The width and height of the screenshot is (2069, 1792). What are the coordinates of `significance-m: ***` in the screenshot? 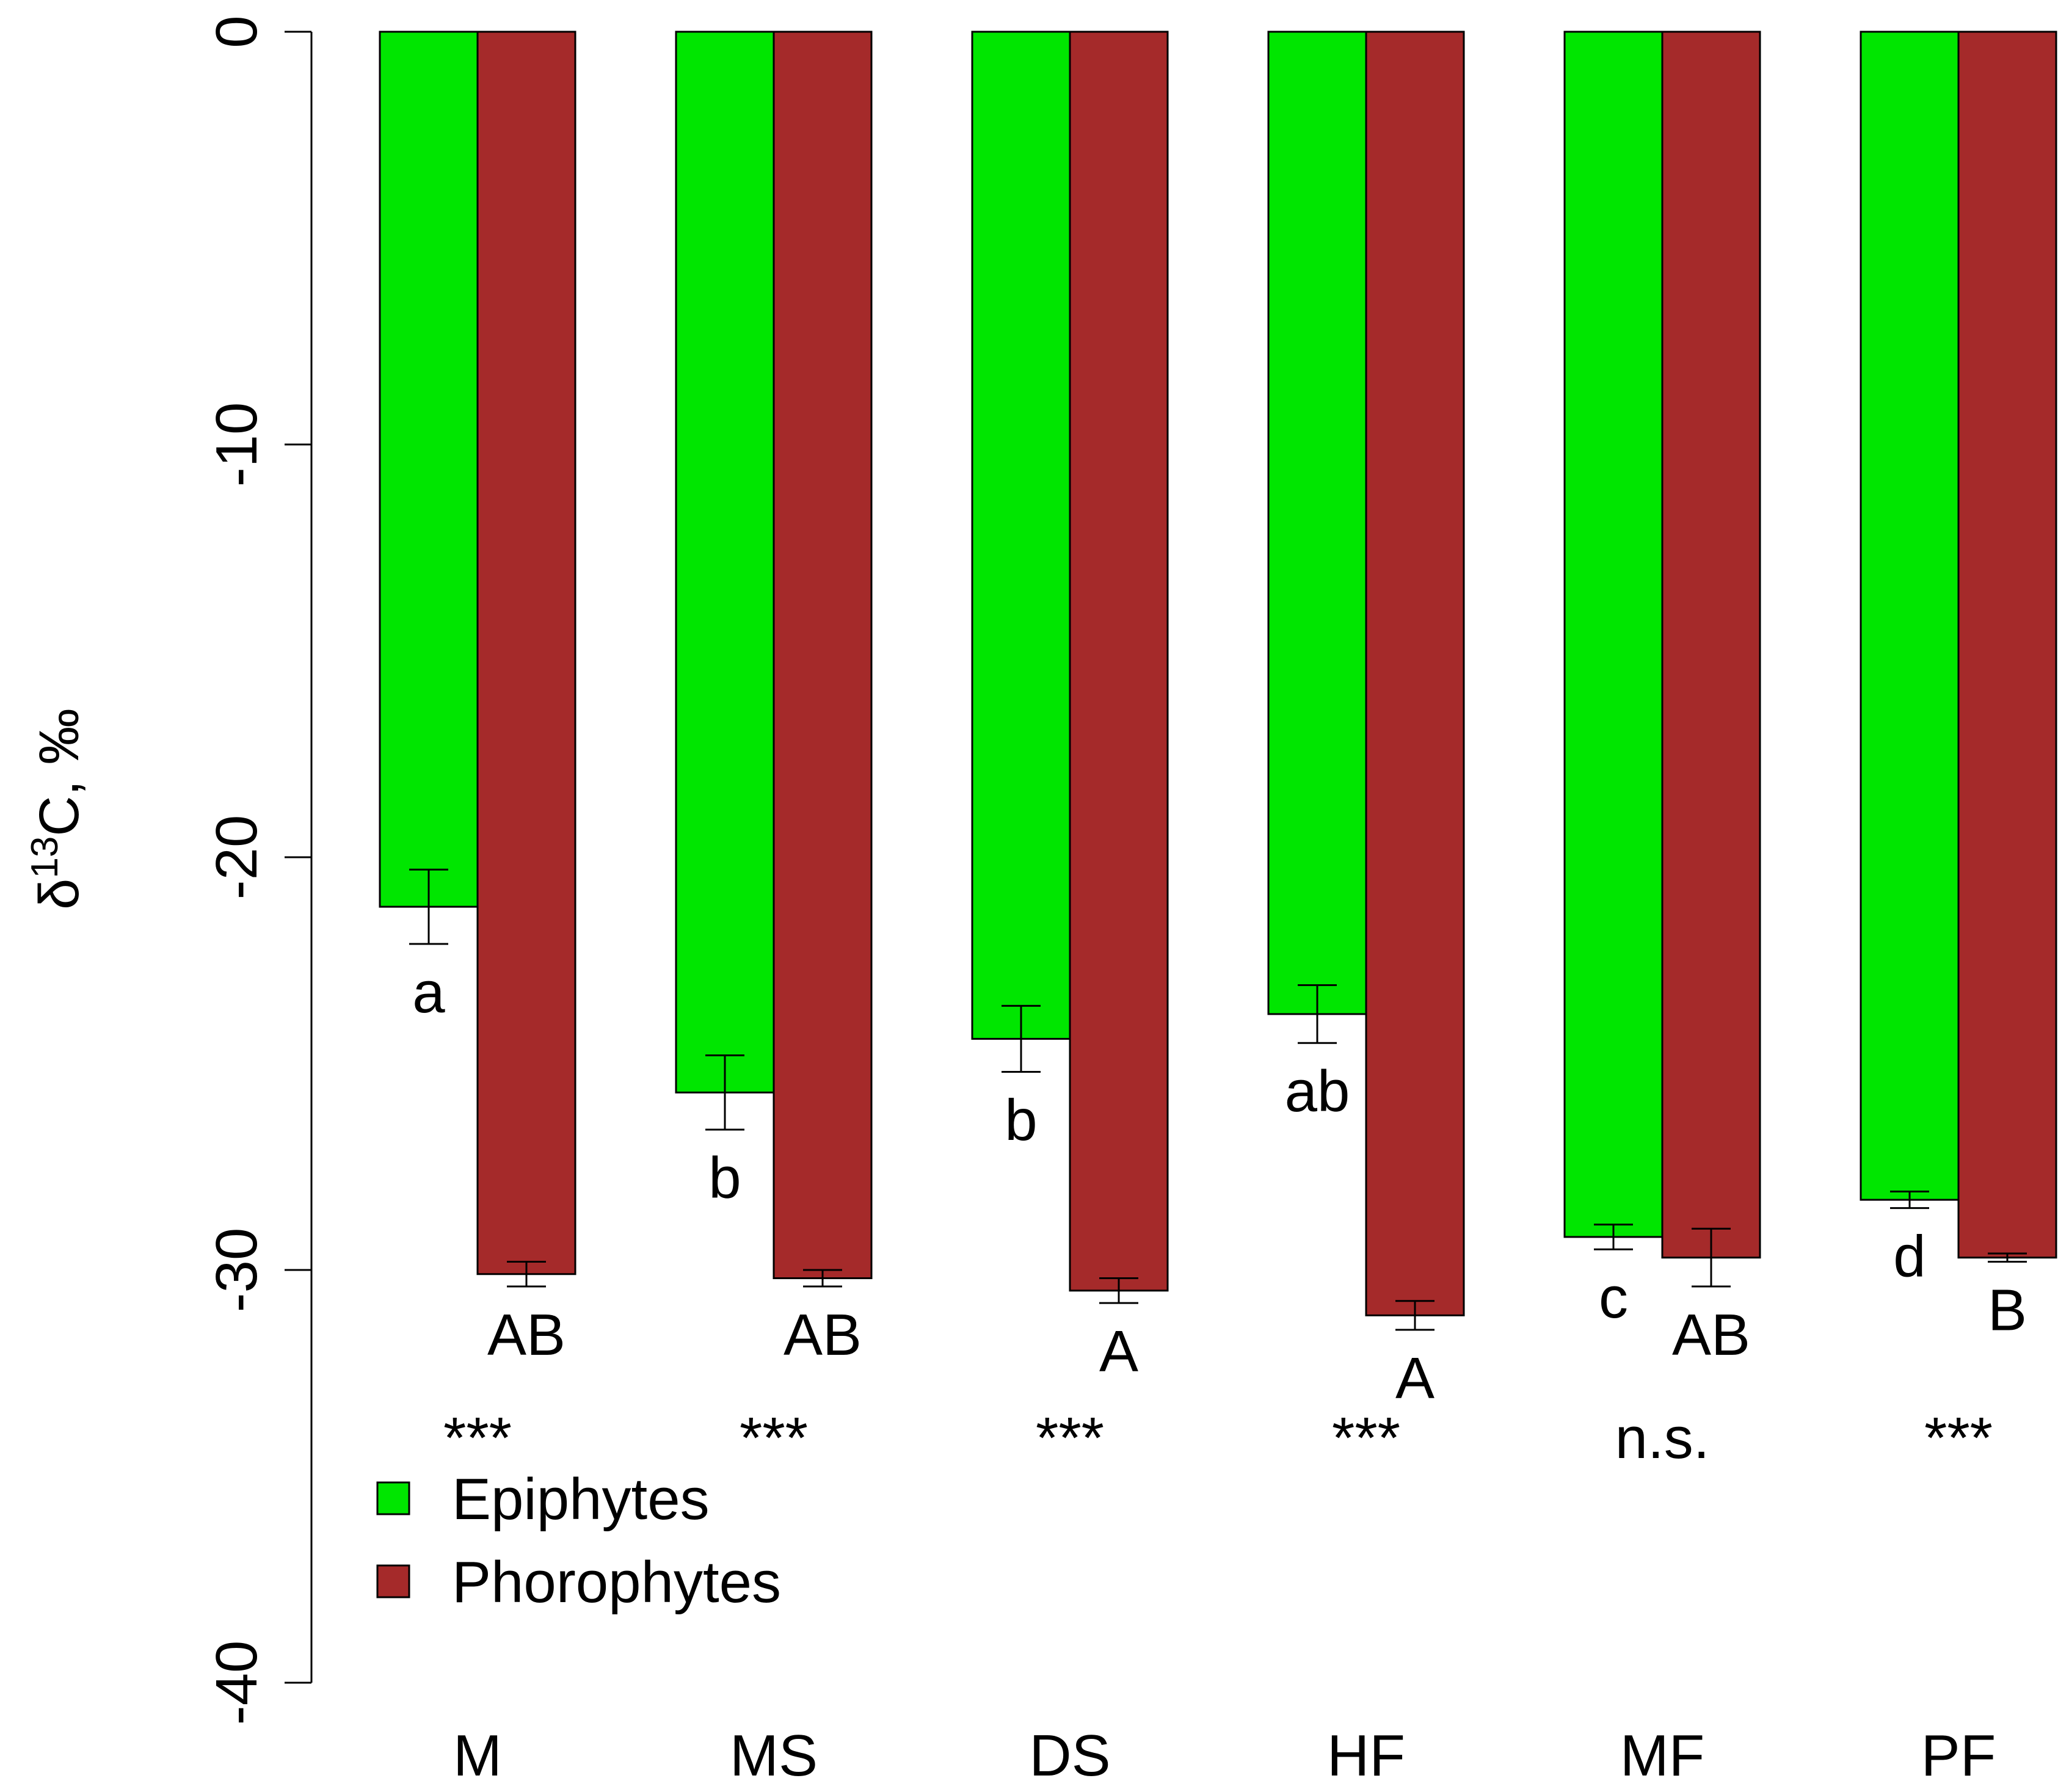 It's located at (477, 1439).